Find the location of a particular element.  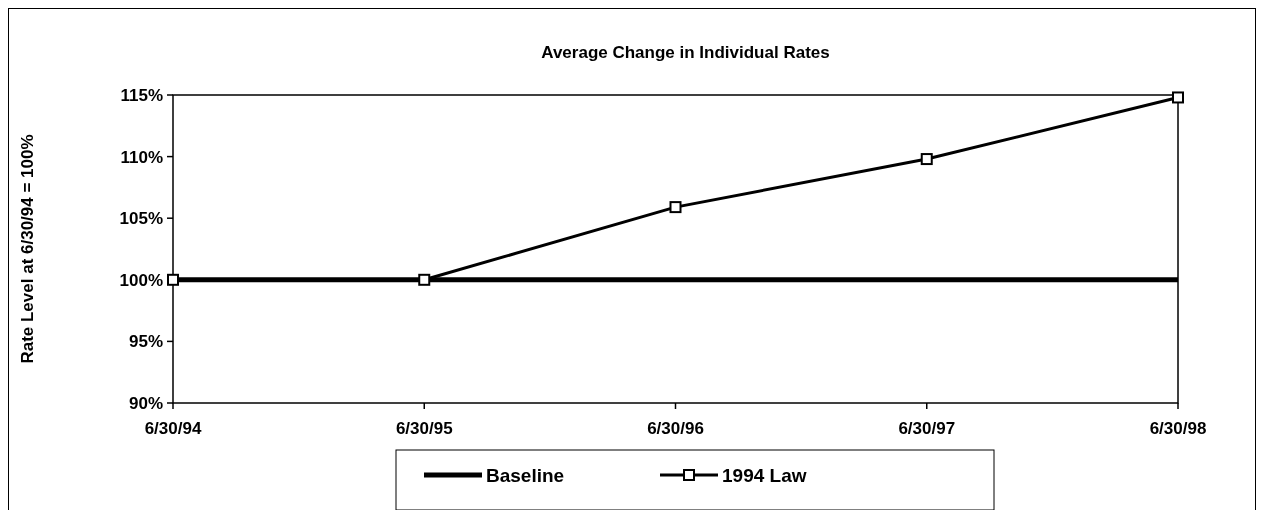

y-tick-label: 115% is located at coordinates (141, 95).